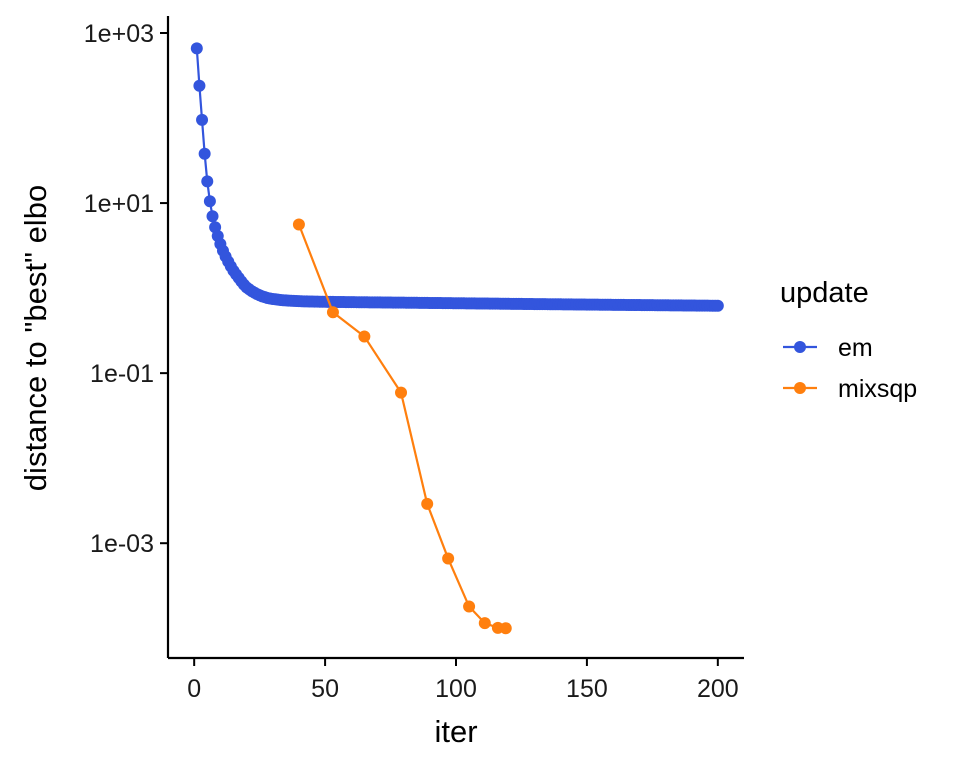  I want to click on x-tick-label: 100, so click(456, 689).